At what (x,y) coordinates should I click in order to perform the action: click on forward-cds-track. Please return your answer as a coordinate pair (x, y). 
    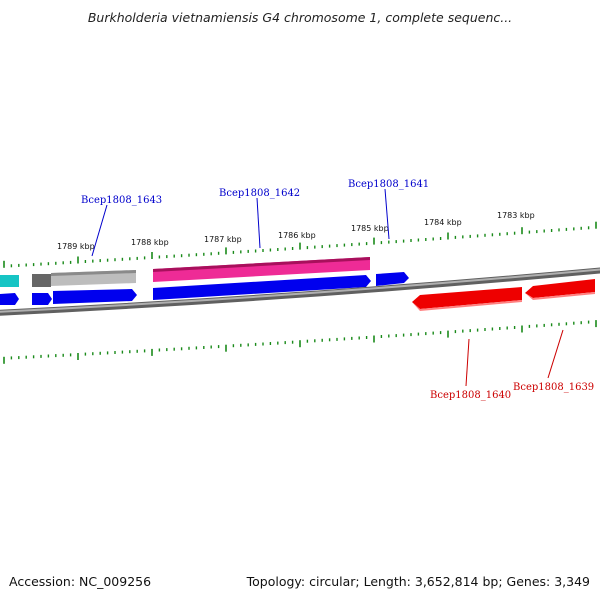
    Looking at the image, I should click on (204, 288).